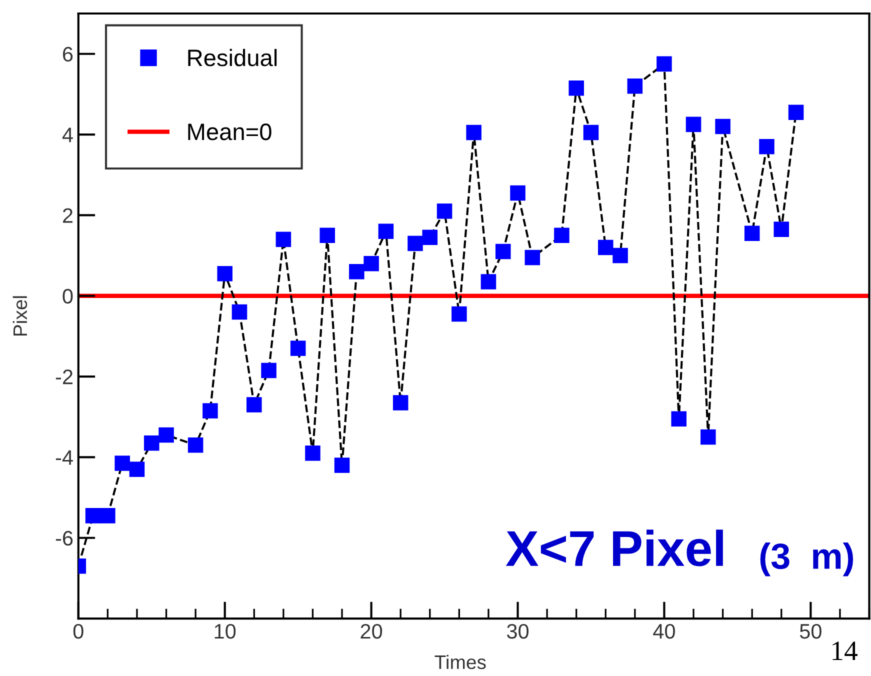  Describe the element at coordinates (614, 548) in the screenshot. I see `annotation: X<7 Pixel` at that location.